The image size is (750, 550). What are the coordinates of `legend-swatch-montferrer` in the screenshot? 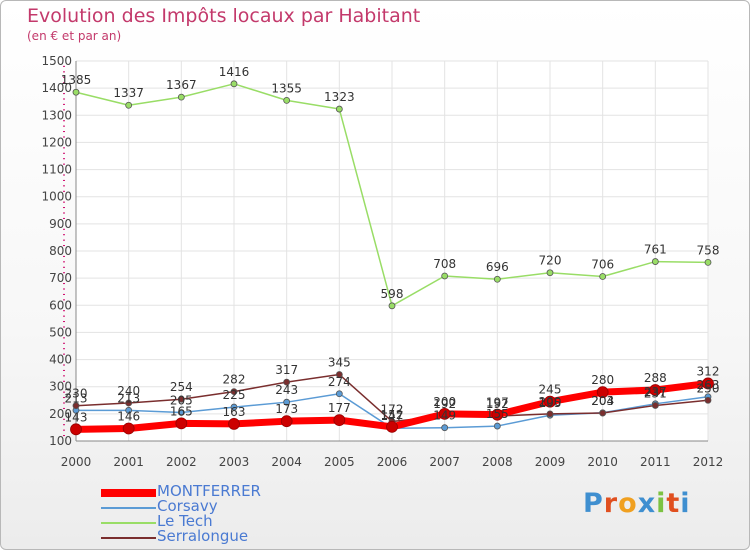 It's located at (128, 493).